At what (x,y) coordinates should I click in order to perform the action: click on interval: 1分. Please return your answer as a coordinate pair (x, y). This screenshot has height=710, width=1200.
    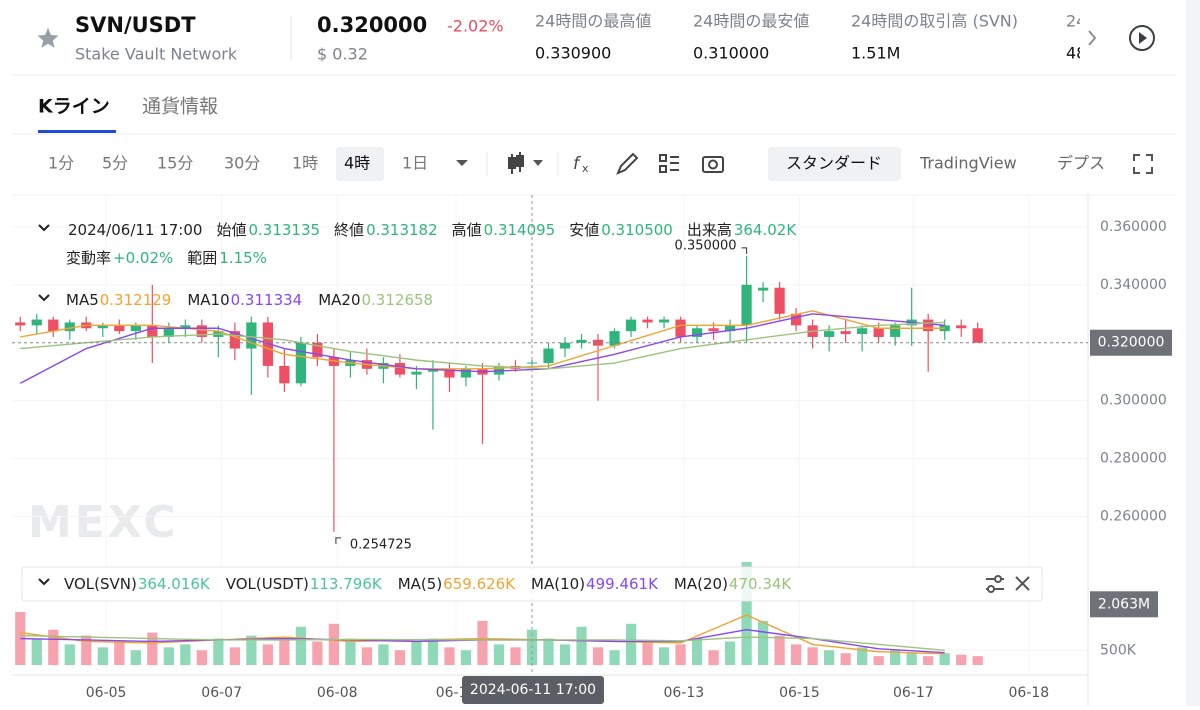
    Looking at the image, I should click on (61, 163).